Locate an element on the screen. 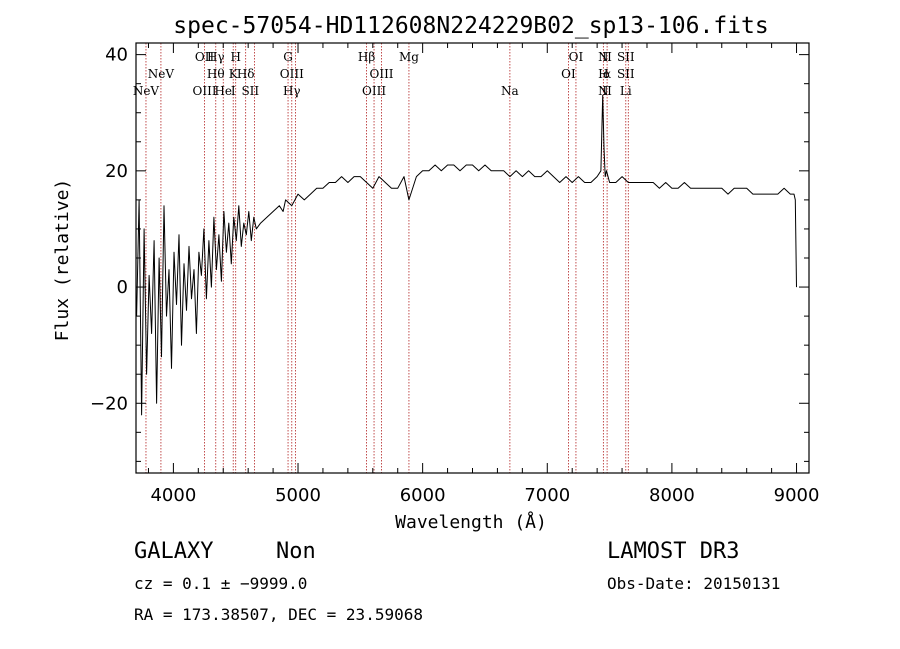 Image resolution: width=900 pixels, height=649 pixels. x-tick-label-0: 4000 is located at coordinates (173, 495).